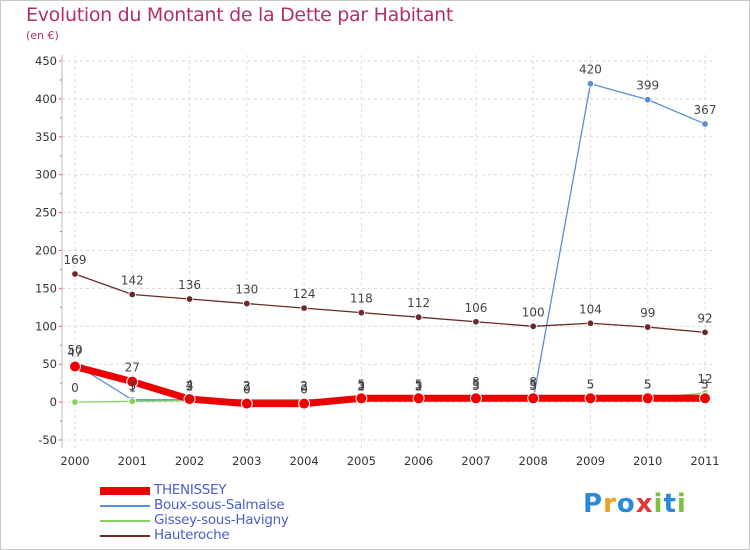 The image size is (750, 550). What do you see at coordinates (46, 213) in the screenshot?
I see `y-tick-label: 250` at bounding box center [46, 213].